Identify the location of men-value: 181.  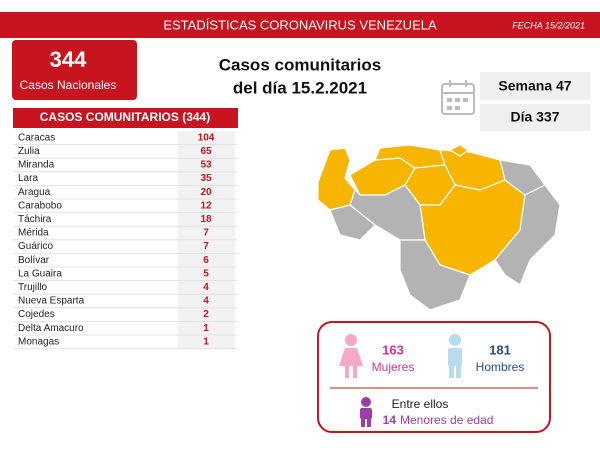
(500, 349).